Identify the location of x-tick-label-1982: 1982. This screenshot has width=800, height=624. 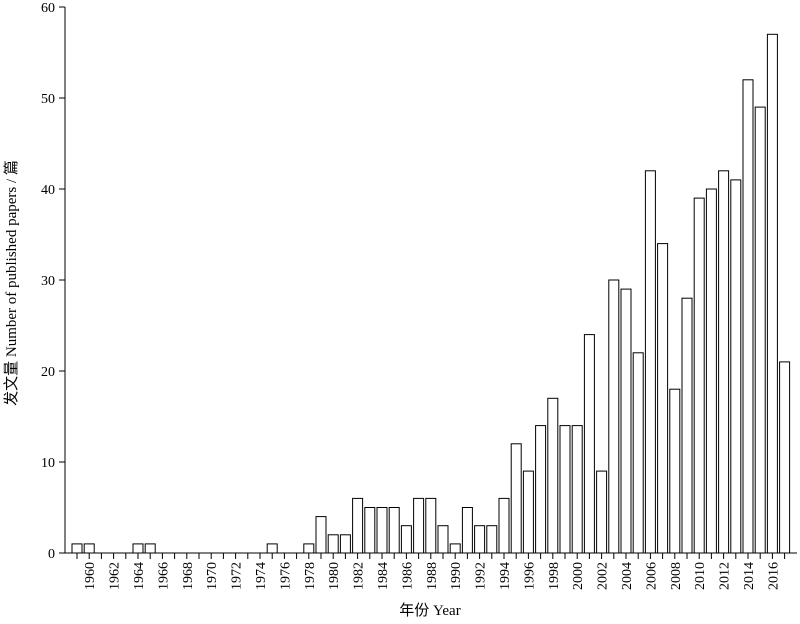
(359, 576).